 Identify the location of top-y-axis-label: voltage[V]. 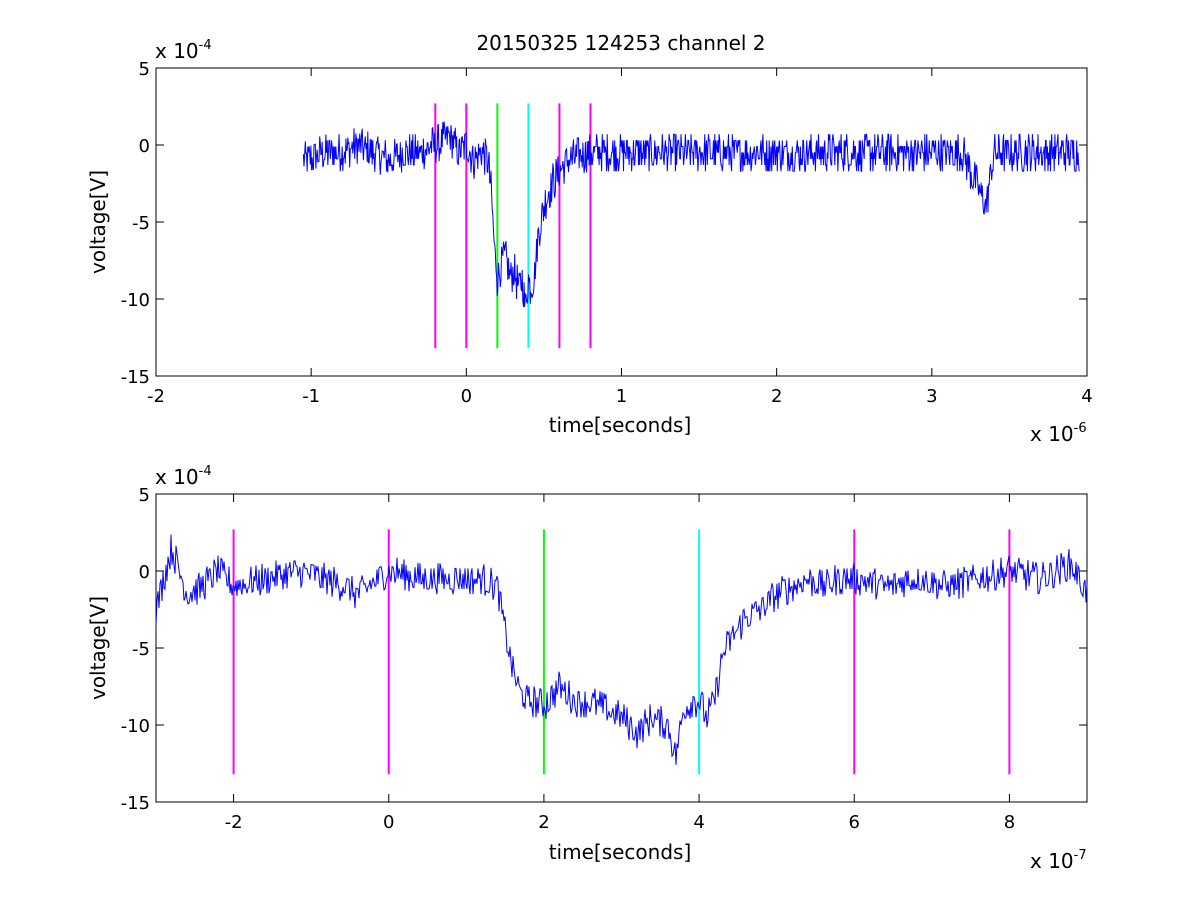
(98, 222).